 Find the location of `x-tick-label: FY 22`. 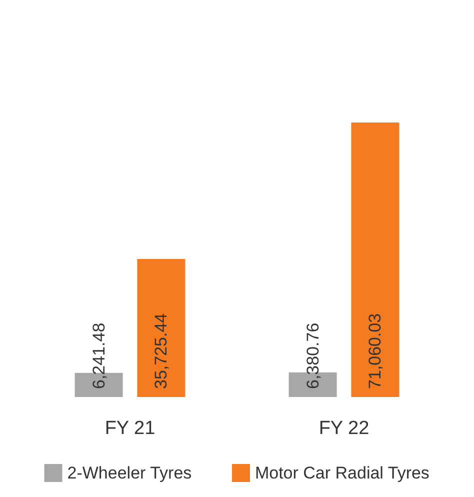

x-tick-label: FY 22 is located at coordinates (344, 428).